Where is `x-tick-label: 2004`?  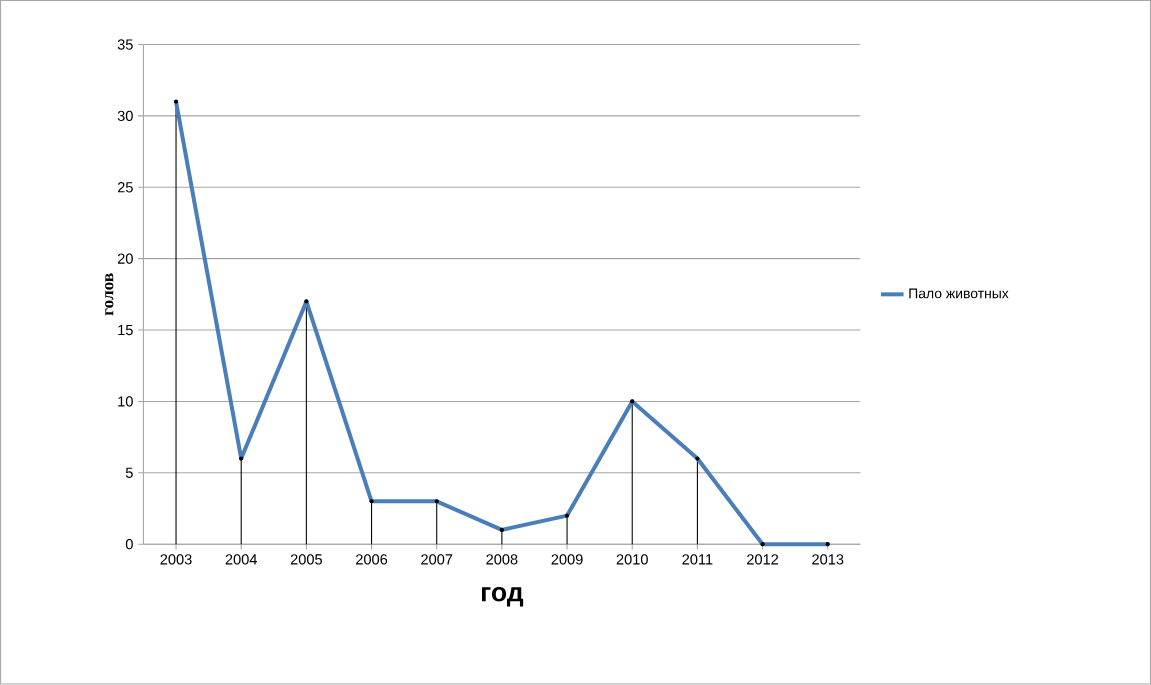 x-tick-label: 2004 is located at coordinates (241, 559).